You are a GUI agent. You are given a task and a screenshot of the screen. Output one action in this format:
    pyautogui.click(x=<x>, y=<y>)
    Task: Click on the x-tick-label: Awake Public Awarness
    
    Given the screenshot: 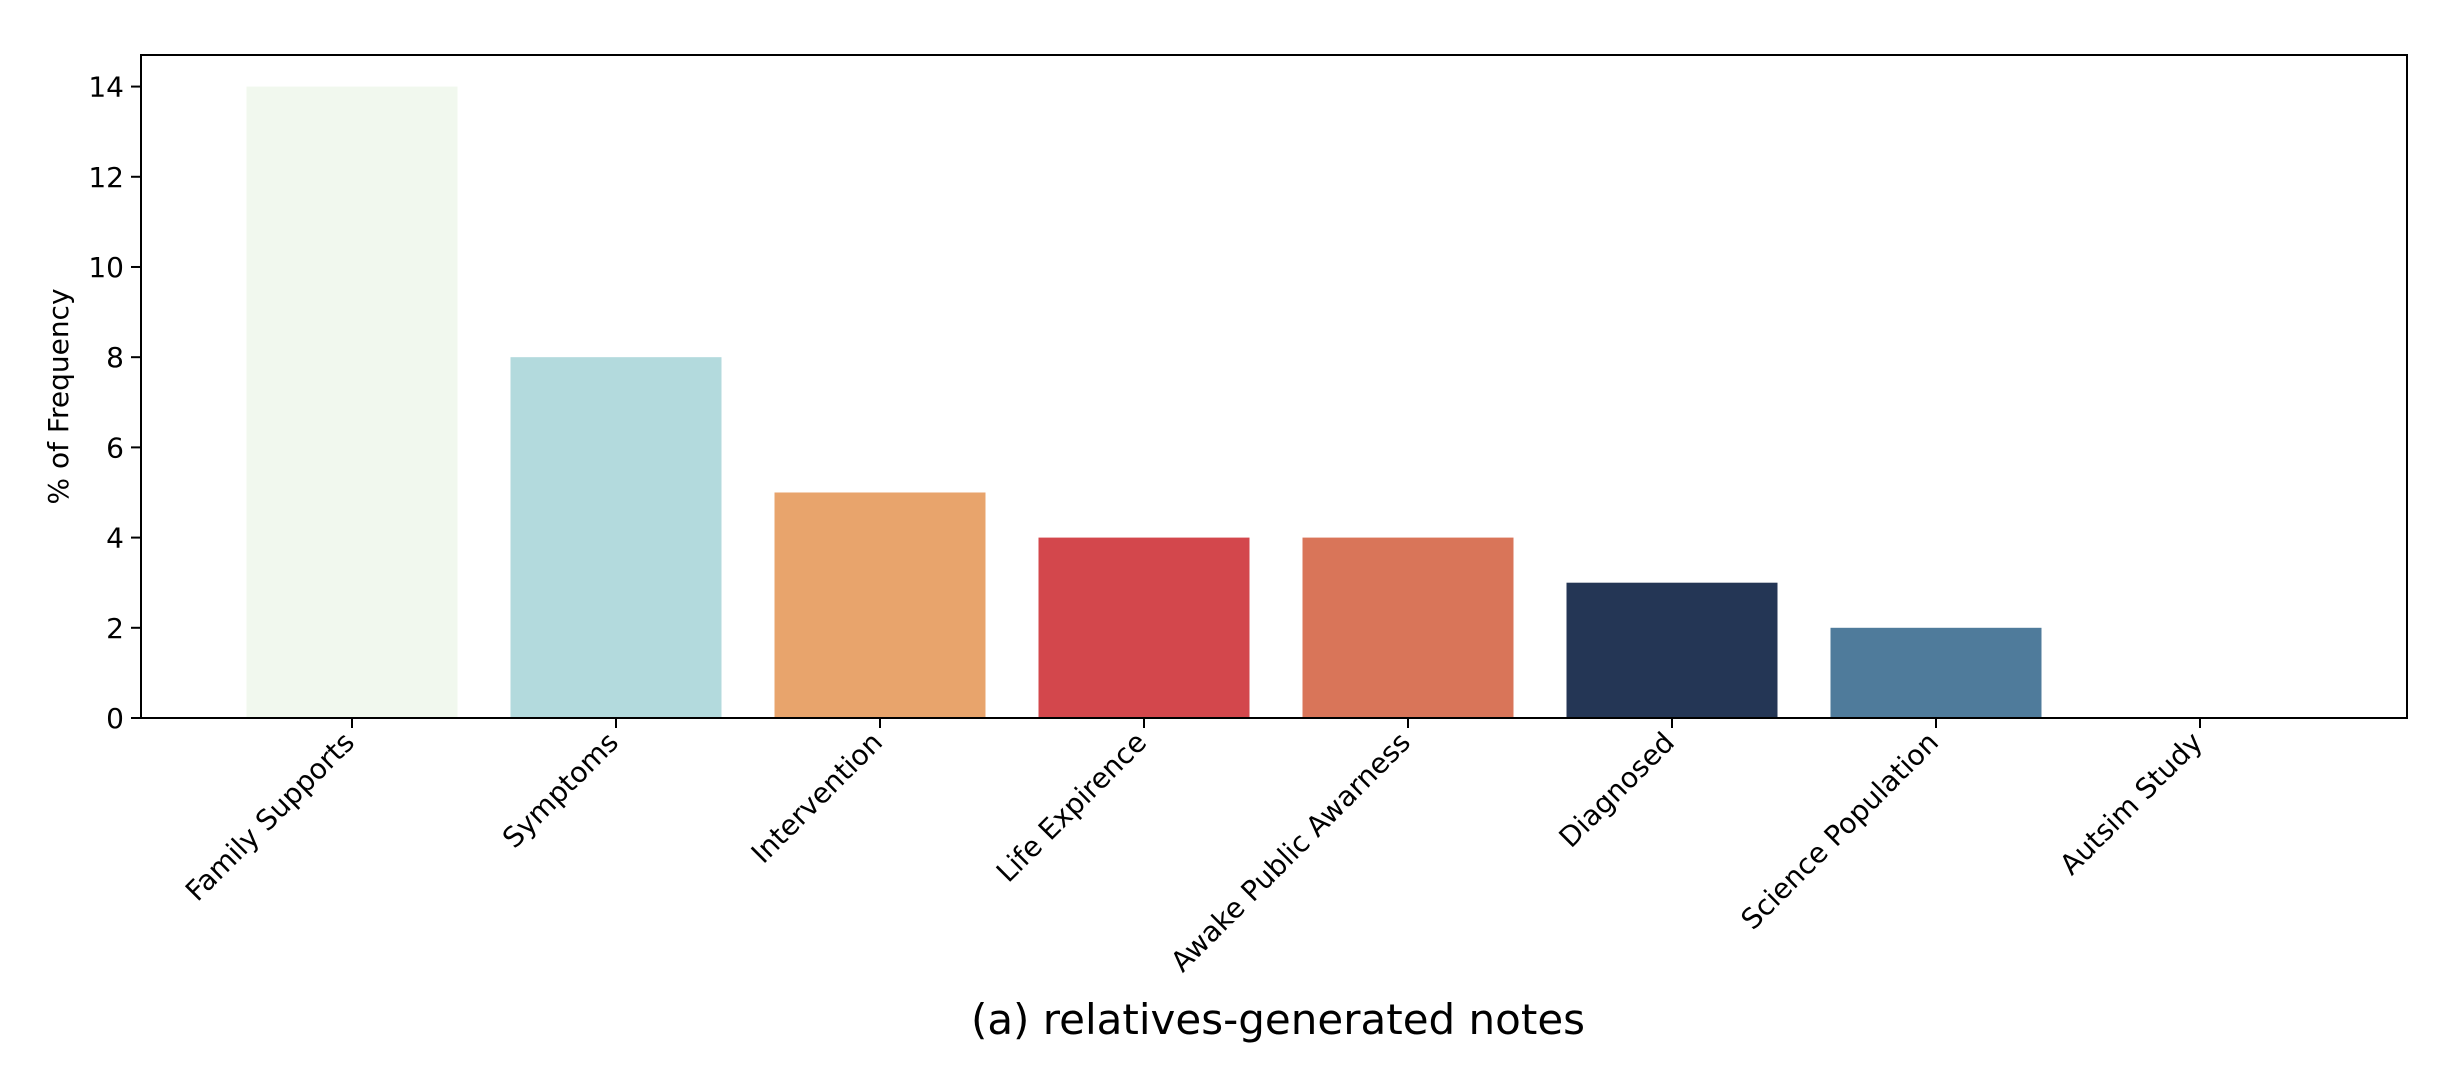 What is the action you would take?
    pyautogui.click(x=1290, y=852)
    